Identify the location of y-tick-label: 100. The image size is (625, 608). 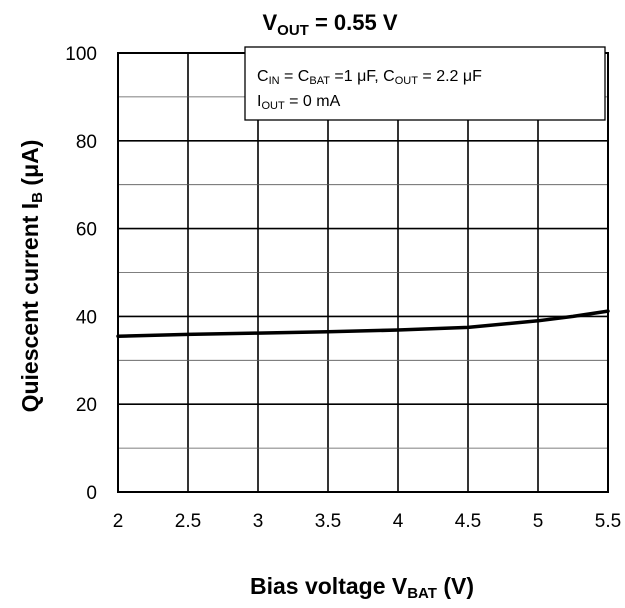
(81, 54).